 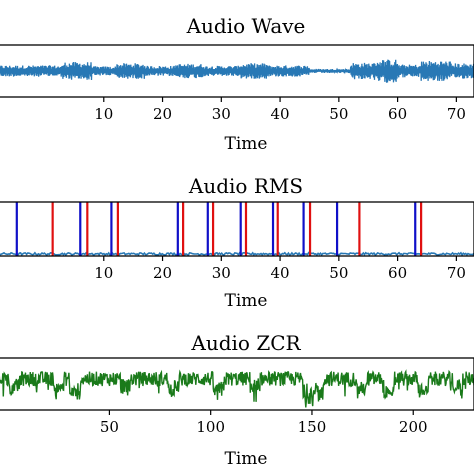 What do you see at coordinates (413, 427) in the screenshot?
I see `x-tick-label: 200` at bounding box center [413, 427].